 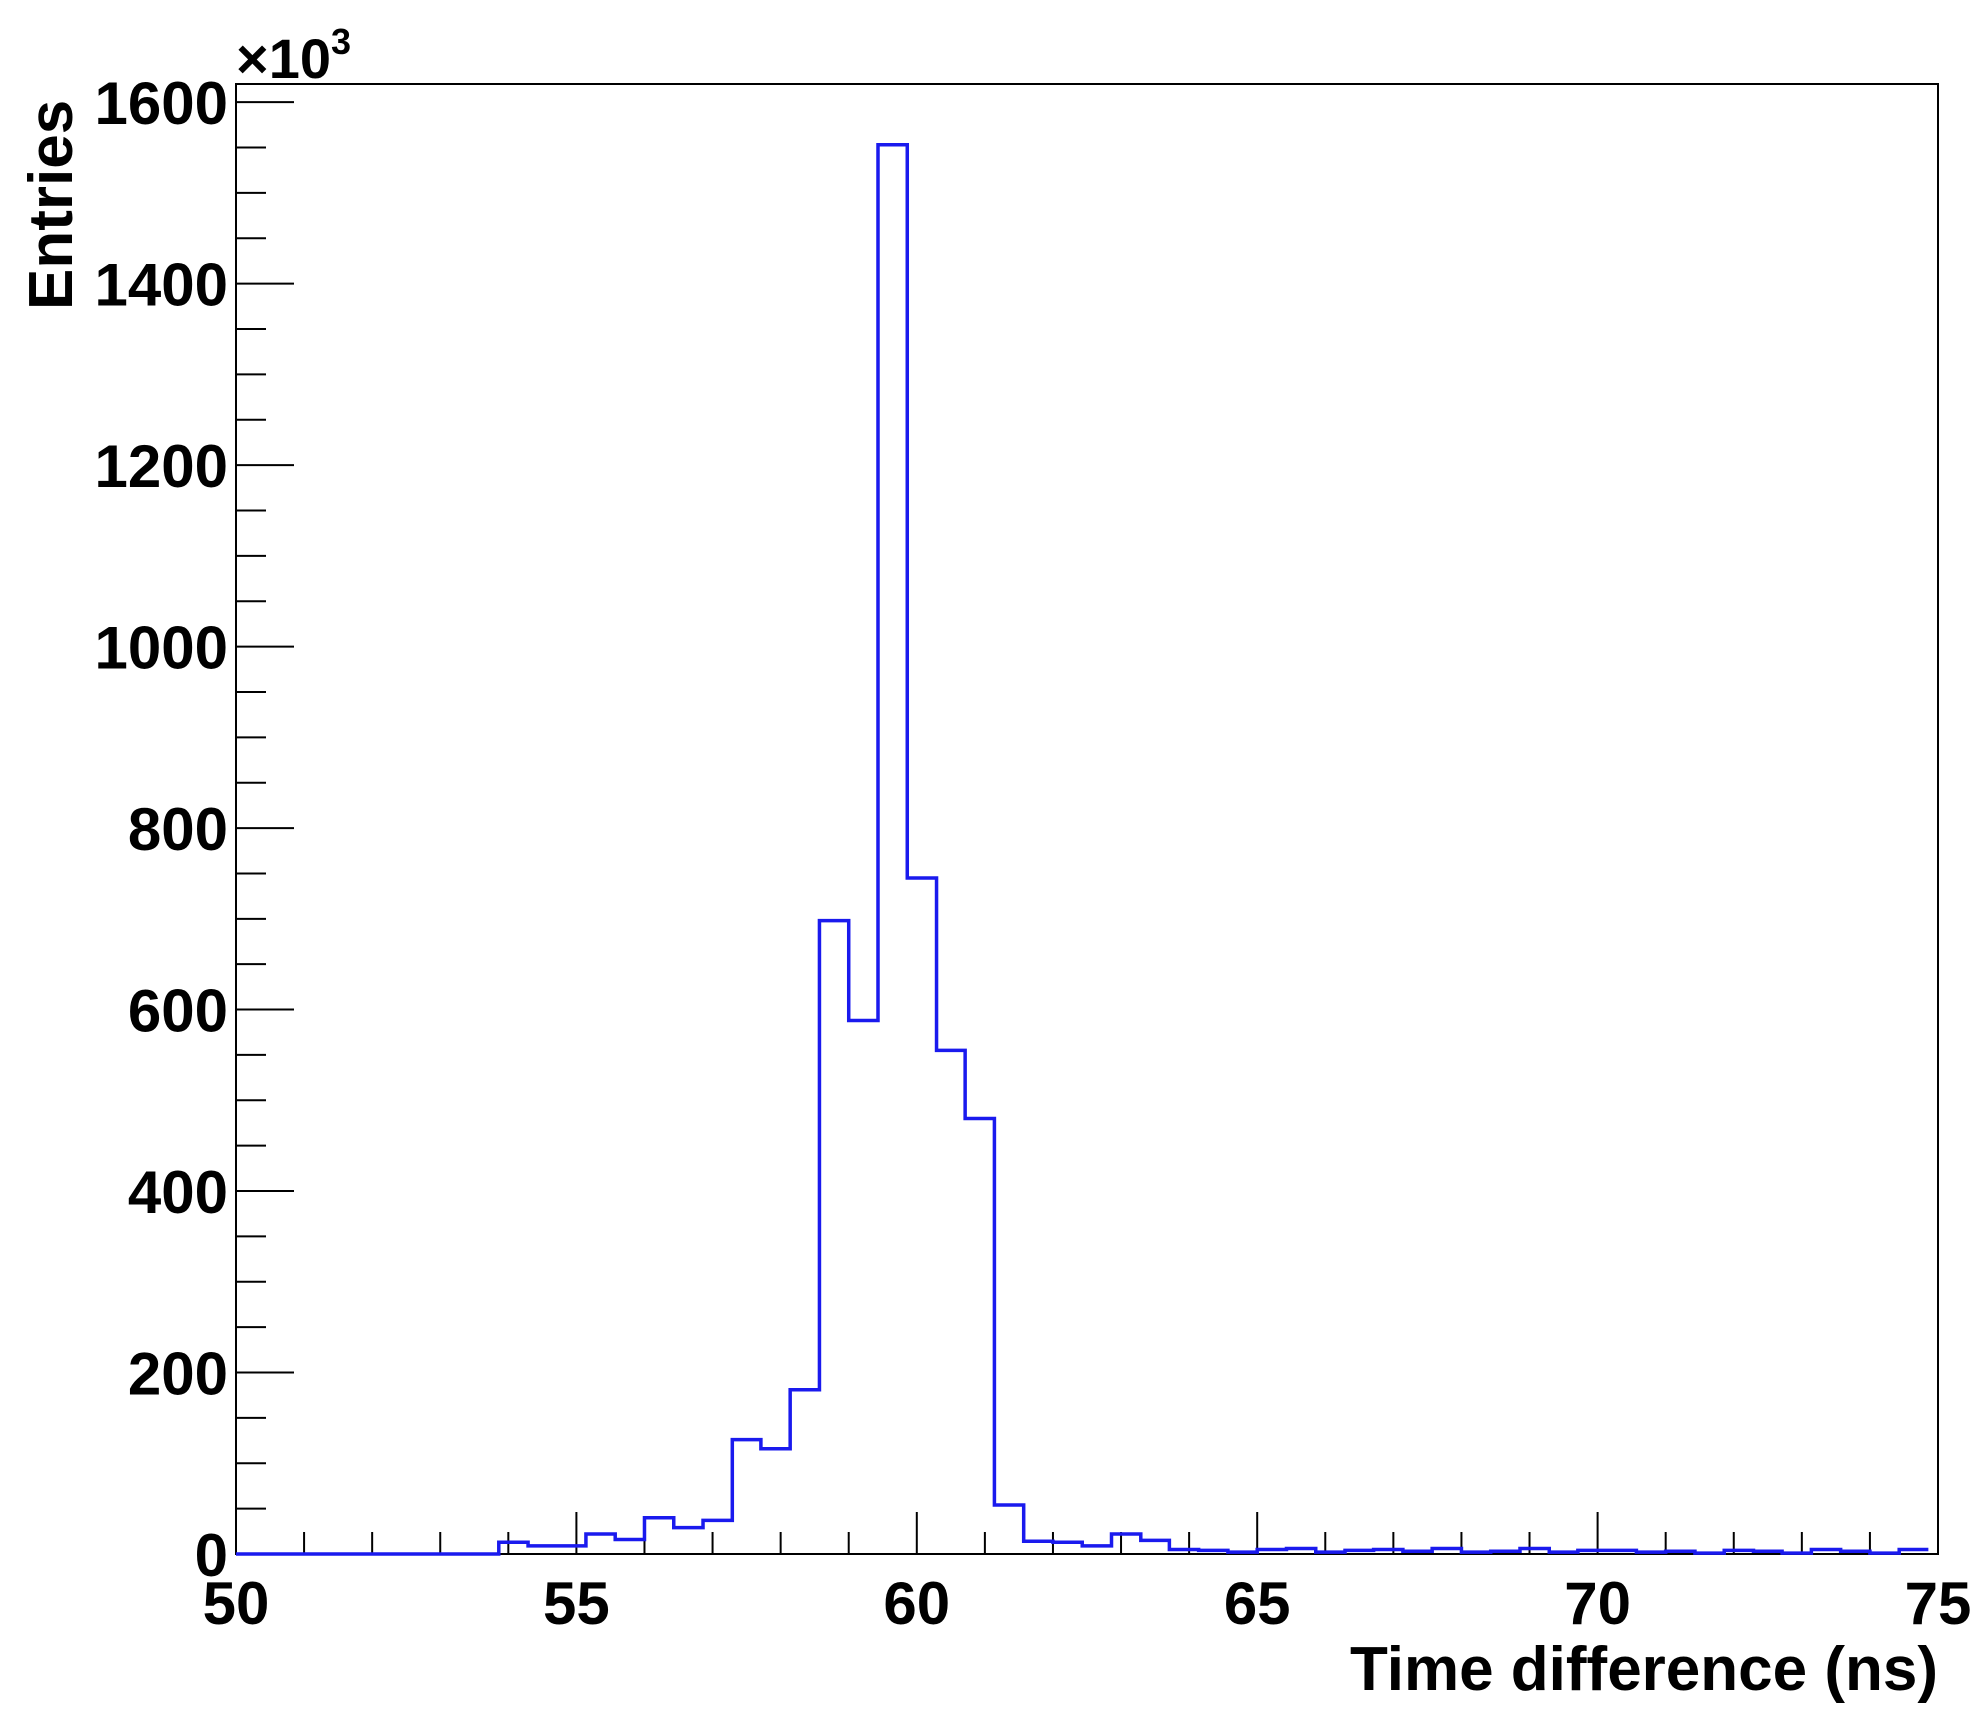 What do you see at coordinates (211, 1555) in the screenshot?
I see `y-tick-label: 0` at bounding box center [211, 1555].